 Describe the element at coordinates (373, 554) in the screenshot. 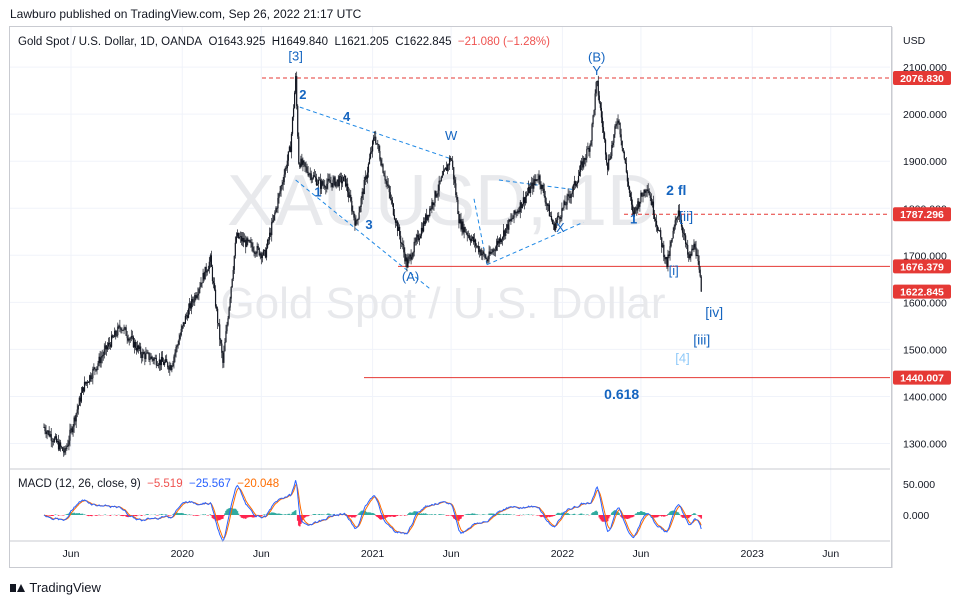

I see `x-tick-label: 2021` at that location.